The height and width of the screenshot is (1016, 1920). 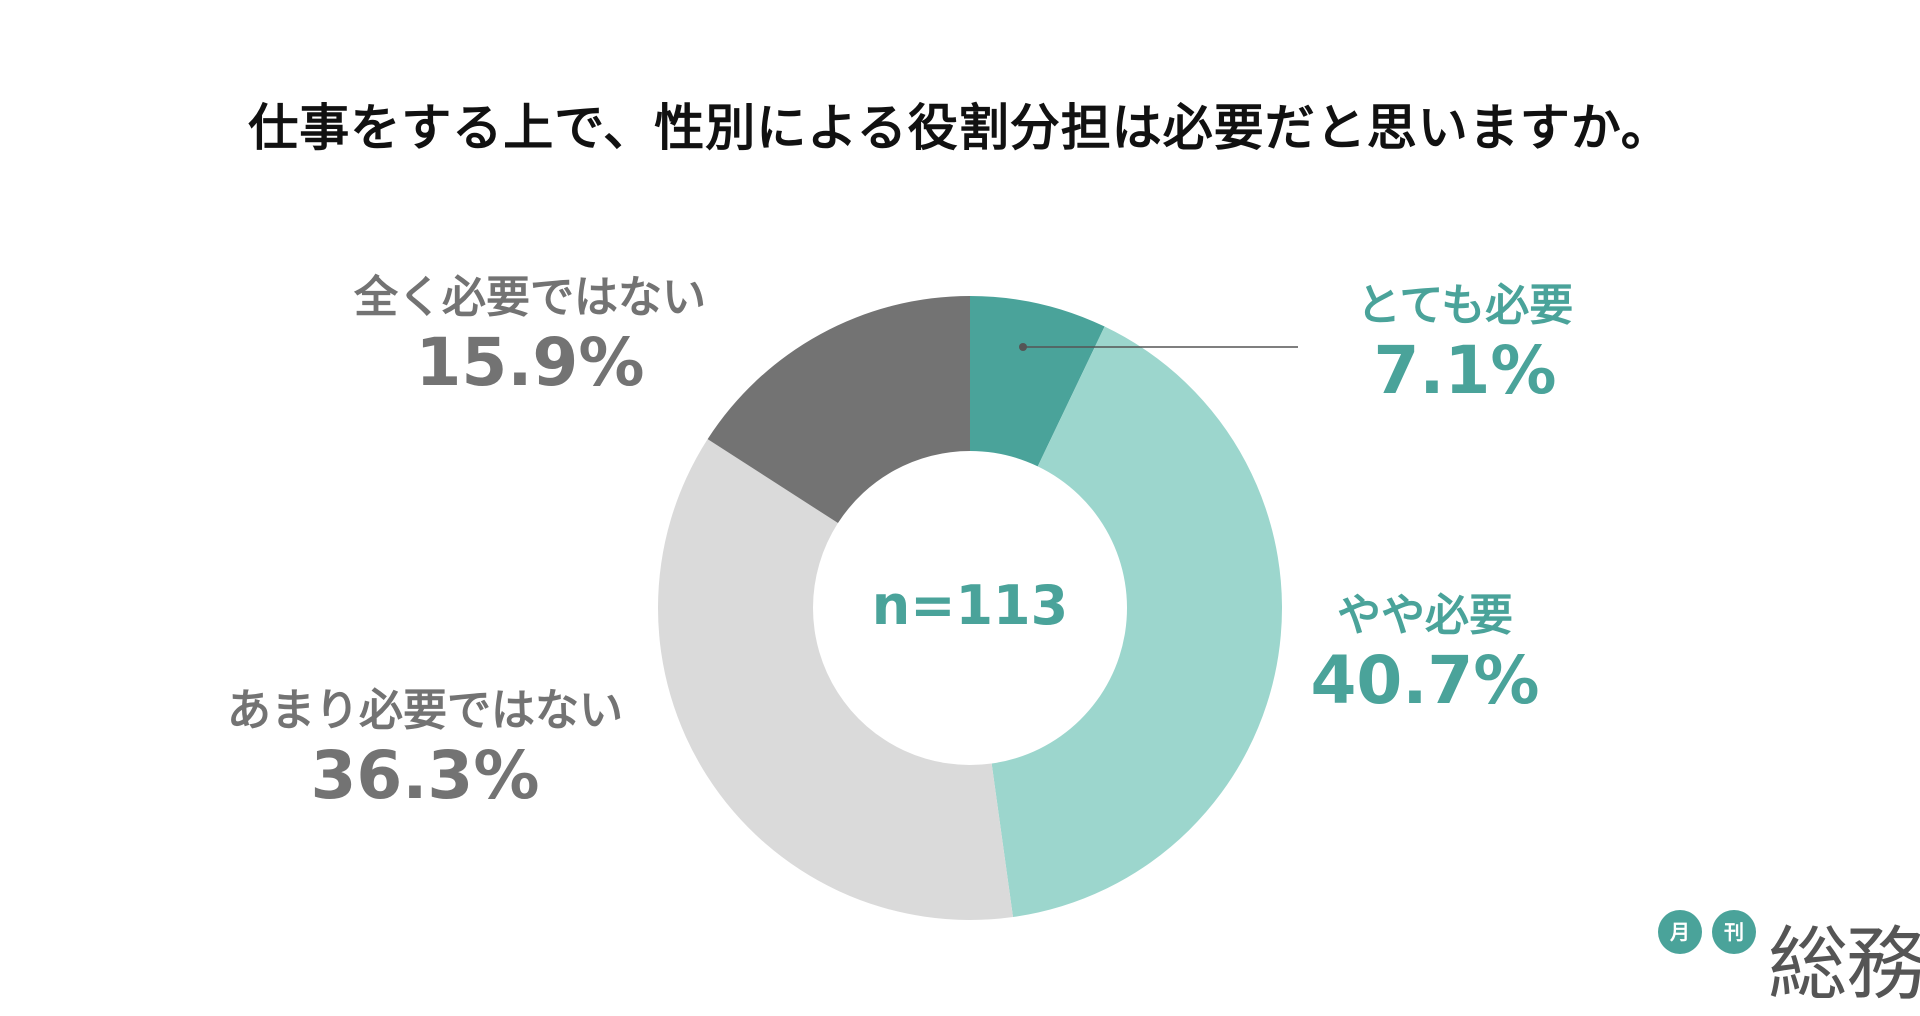 I want to click on logo-wordmark: 総務, so click(x=1844, y=964).